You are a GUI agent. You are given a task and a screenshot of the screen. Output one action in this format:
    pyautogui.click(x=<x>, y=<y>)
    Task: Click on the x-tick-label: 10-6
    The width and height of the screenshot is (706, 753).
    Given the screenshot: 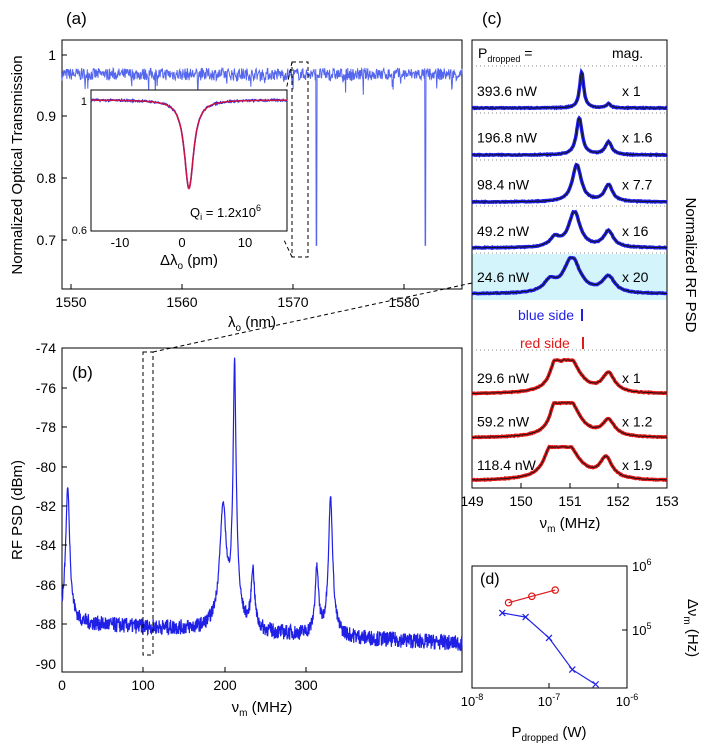 What is the action you would take?
    pyautogui.click(x=627, y=700)
    